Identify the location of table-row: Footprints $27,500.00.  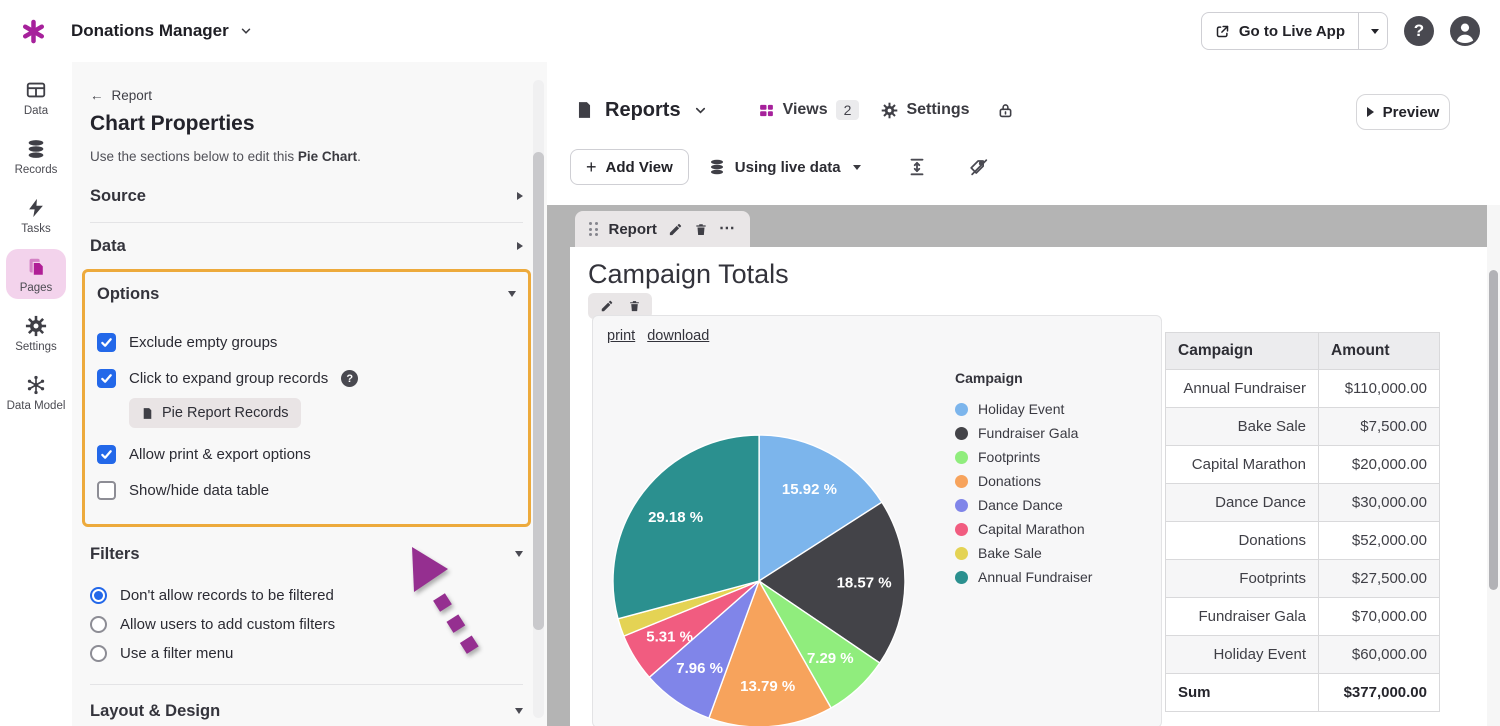
(1302, 578).